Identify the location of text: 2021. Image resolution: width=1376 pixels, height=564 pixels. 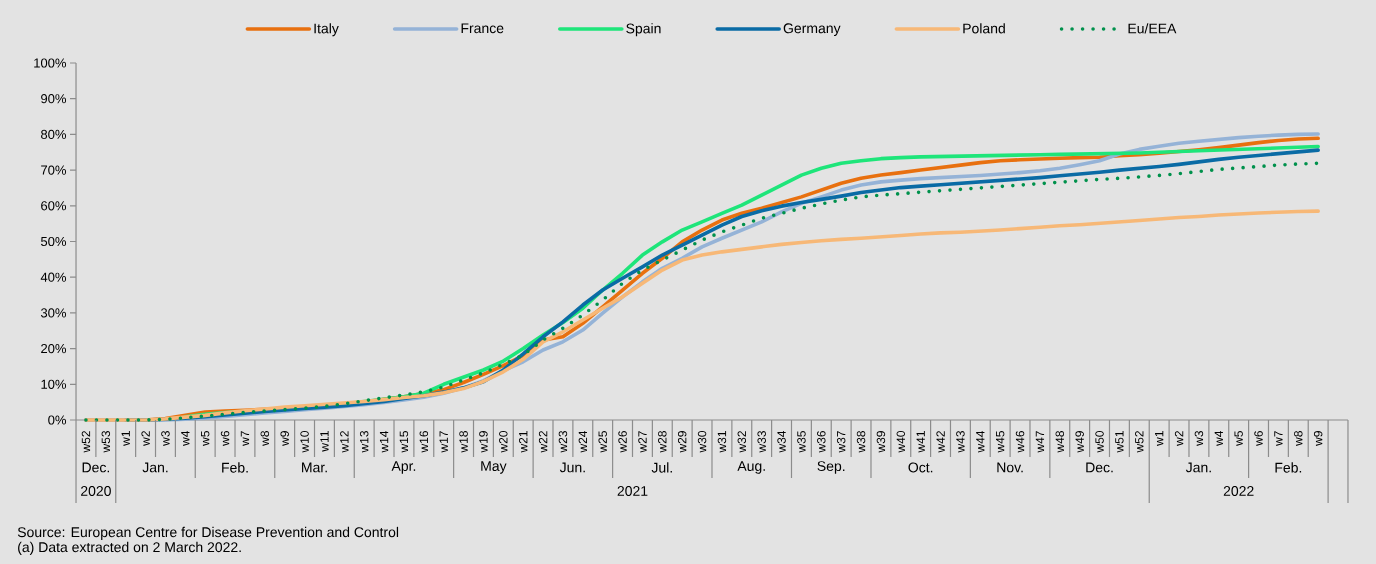
(632, 491).